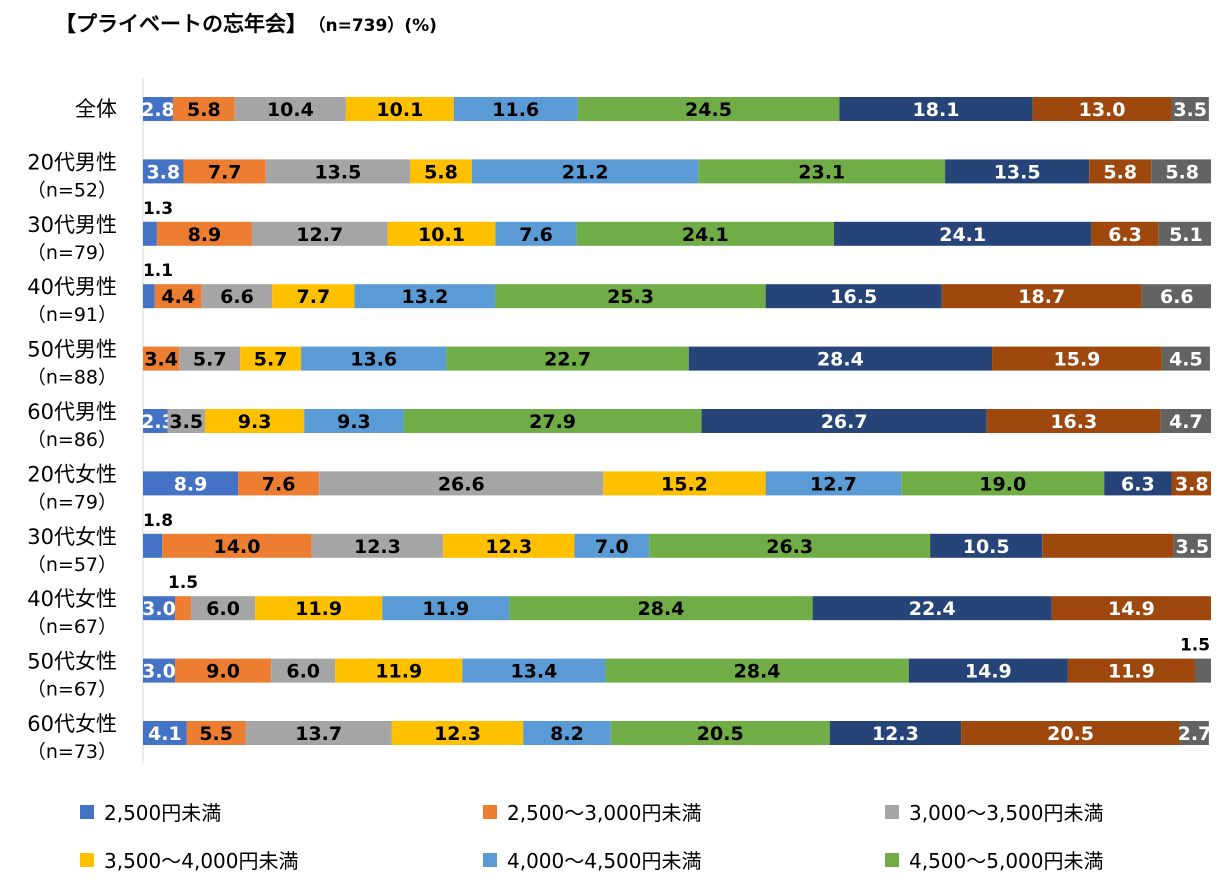 This screenshot has width=1228, height=895. I want to click on data-label: 4.7, so click(1186, 422).